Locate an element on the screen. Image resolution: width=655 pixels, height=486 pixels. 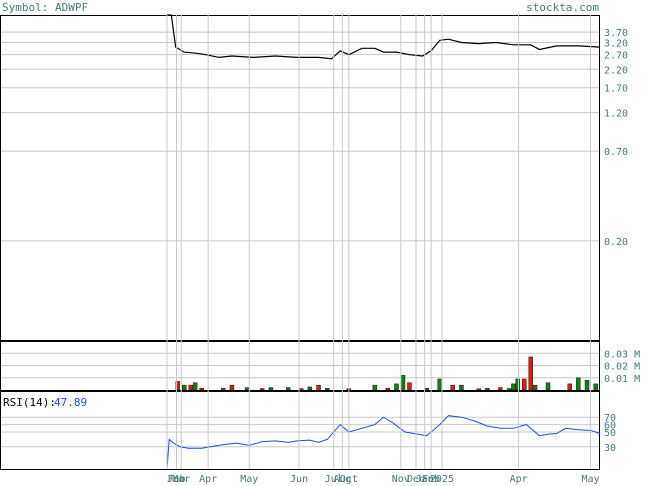
x-tick-label: Jul is located at coordinates (334, 479).